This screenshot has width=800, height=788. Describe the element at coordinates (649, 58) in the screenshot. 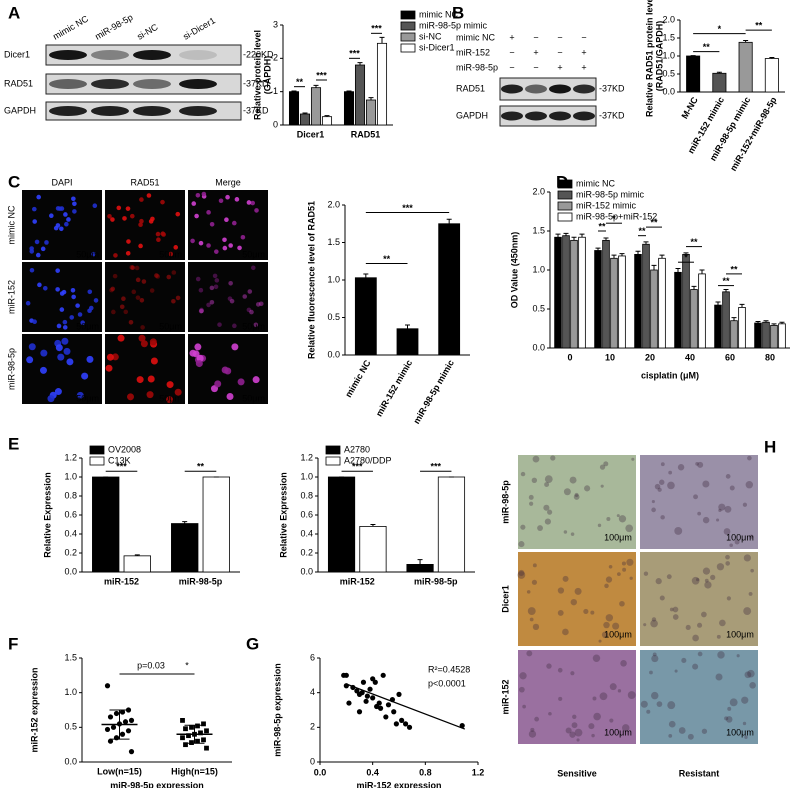

I see `y-axis-label: Relative RAD51 protein level` at that location.